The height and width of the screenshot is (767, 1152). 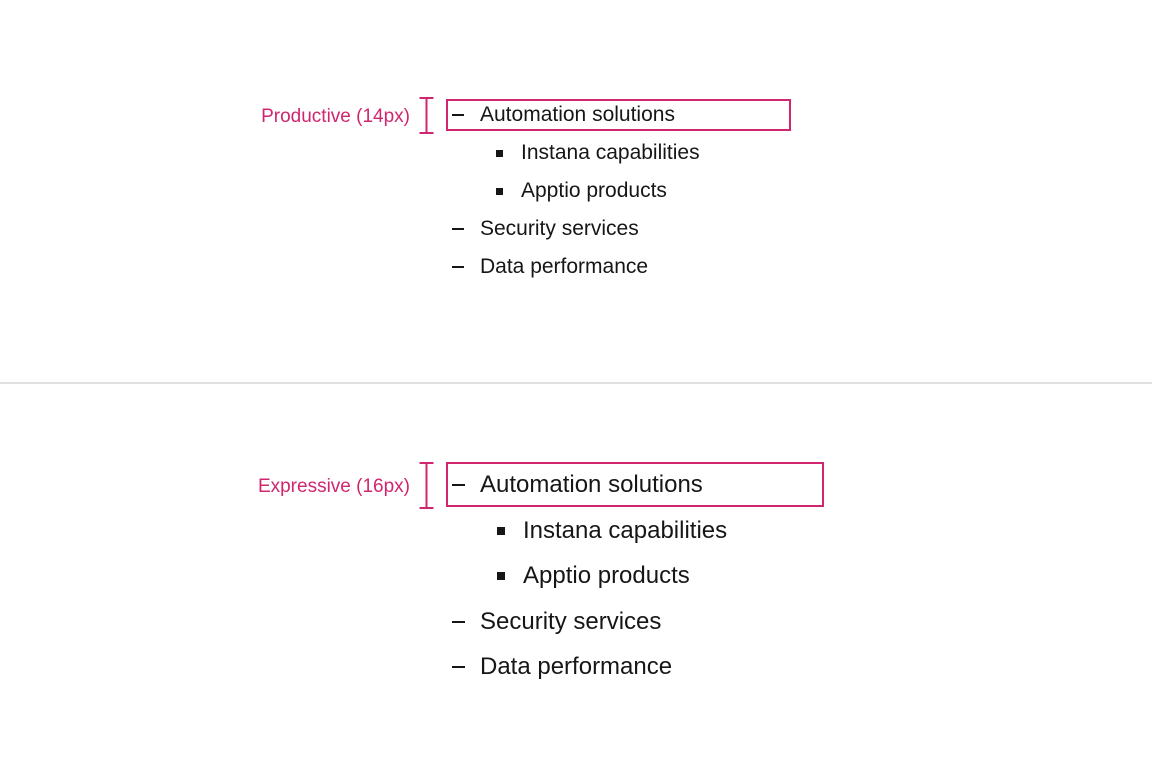 I want to click on productive-size-label: Productive (14px), so click(x=335, y=116).